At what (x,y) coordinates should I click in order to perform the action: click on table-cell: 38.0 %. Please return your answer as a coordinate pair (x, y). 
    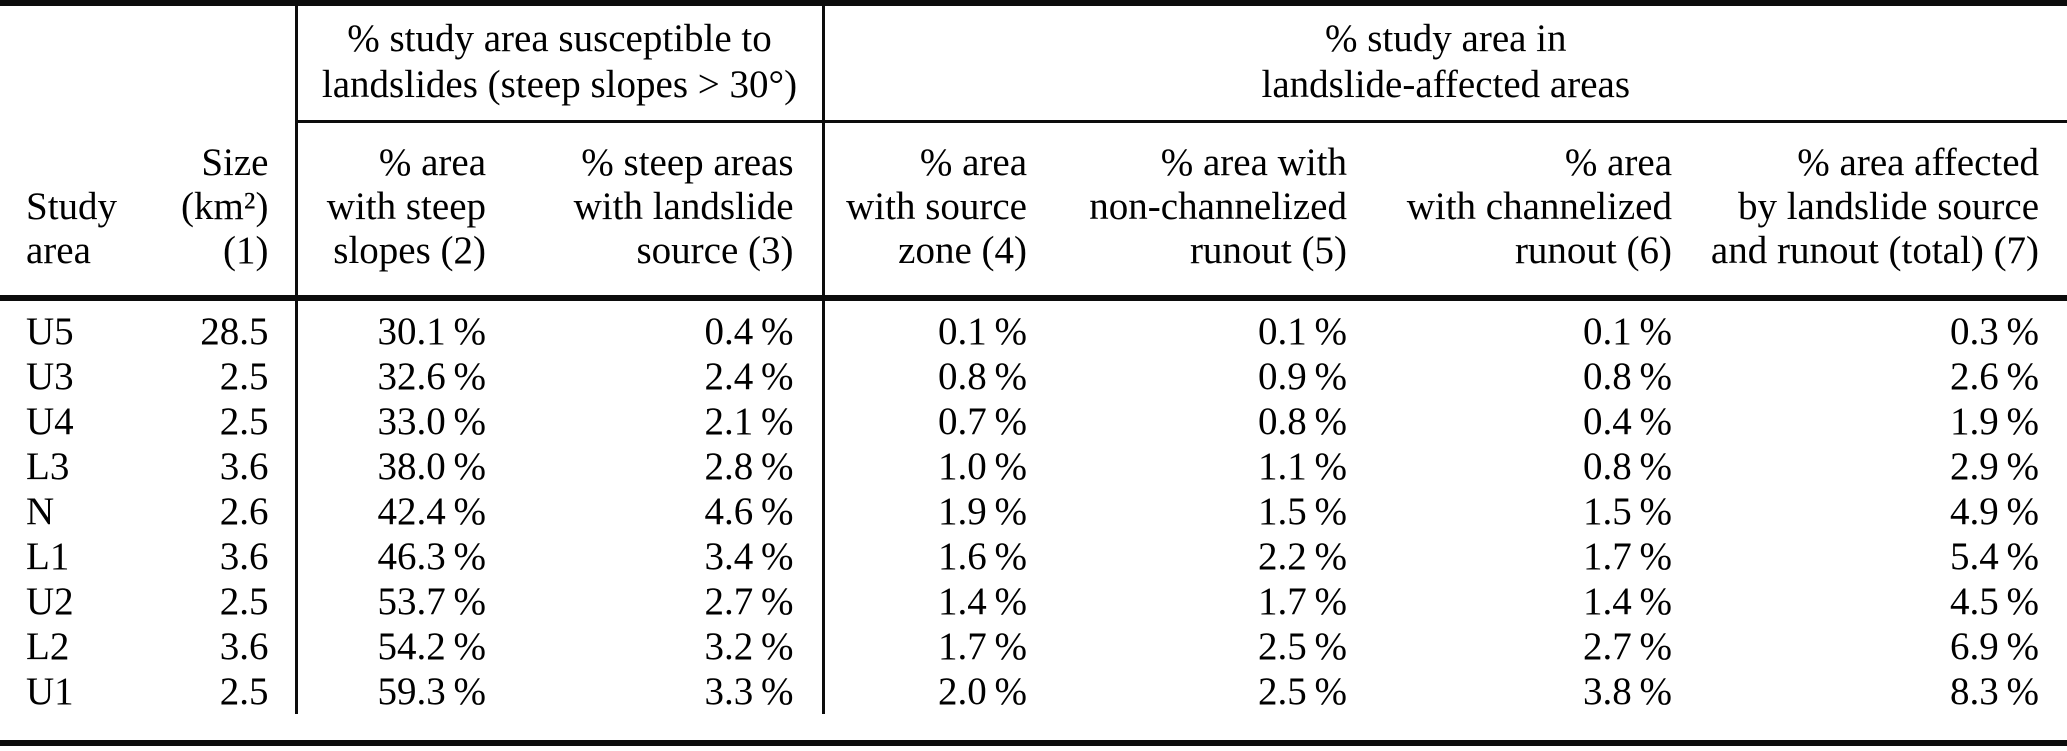
    Looking at the image, I should click on (431, 466).